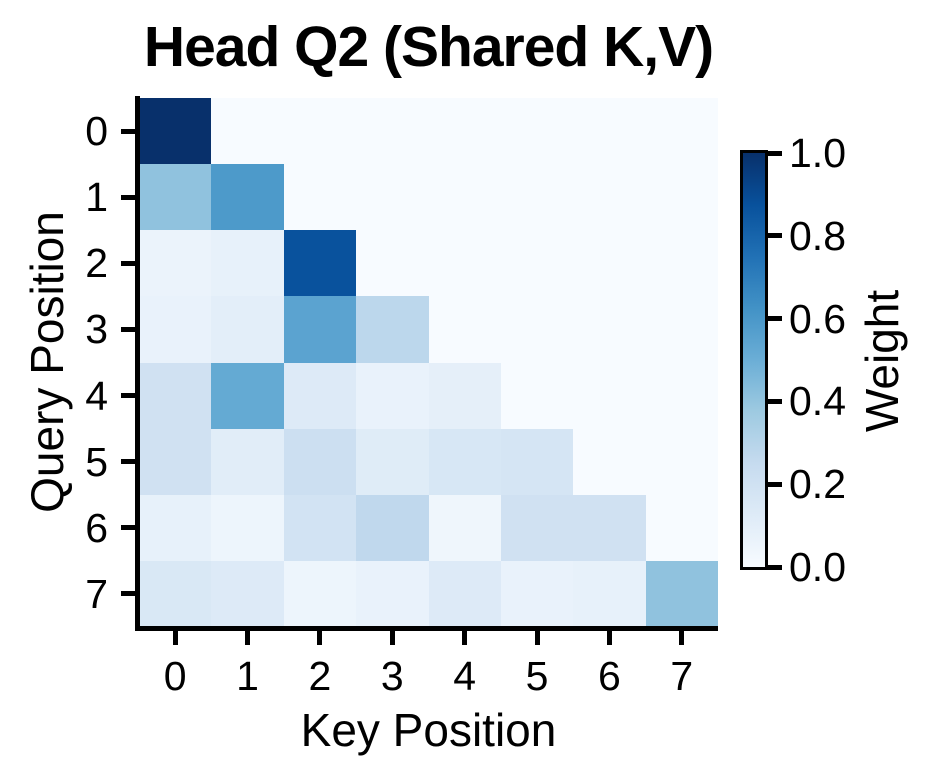 The height and width of the screenshot is (784, 933). Describe the element at coordinates (96, 197) in the screenshot. I see `y-tick-label: 1` at that location.